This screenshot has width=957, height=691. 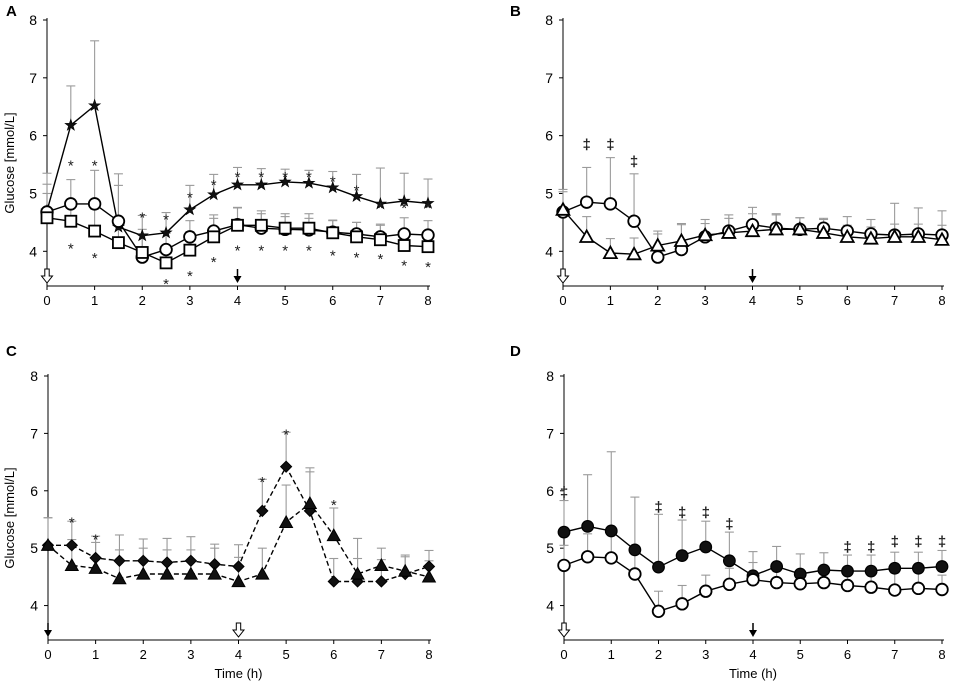 I want to click on panel-C-xtick-label-6: 6, so click(x=333, y=654).